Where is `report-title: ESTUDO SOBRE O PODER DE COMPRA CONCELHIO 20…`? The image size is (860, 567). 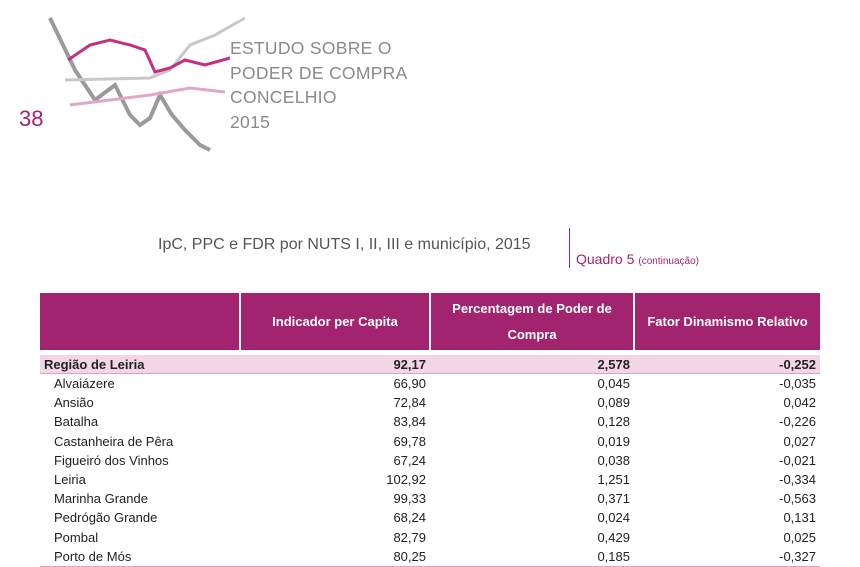 report-title: ESTUDO SOBRE O PODER DE COMPRA CONCELHIO 20… is located at coordinates (319, 85).